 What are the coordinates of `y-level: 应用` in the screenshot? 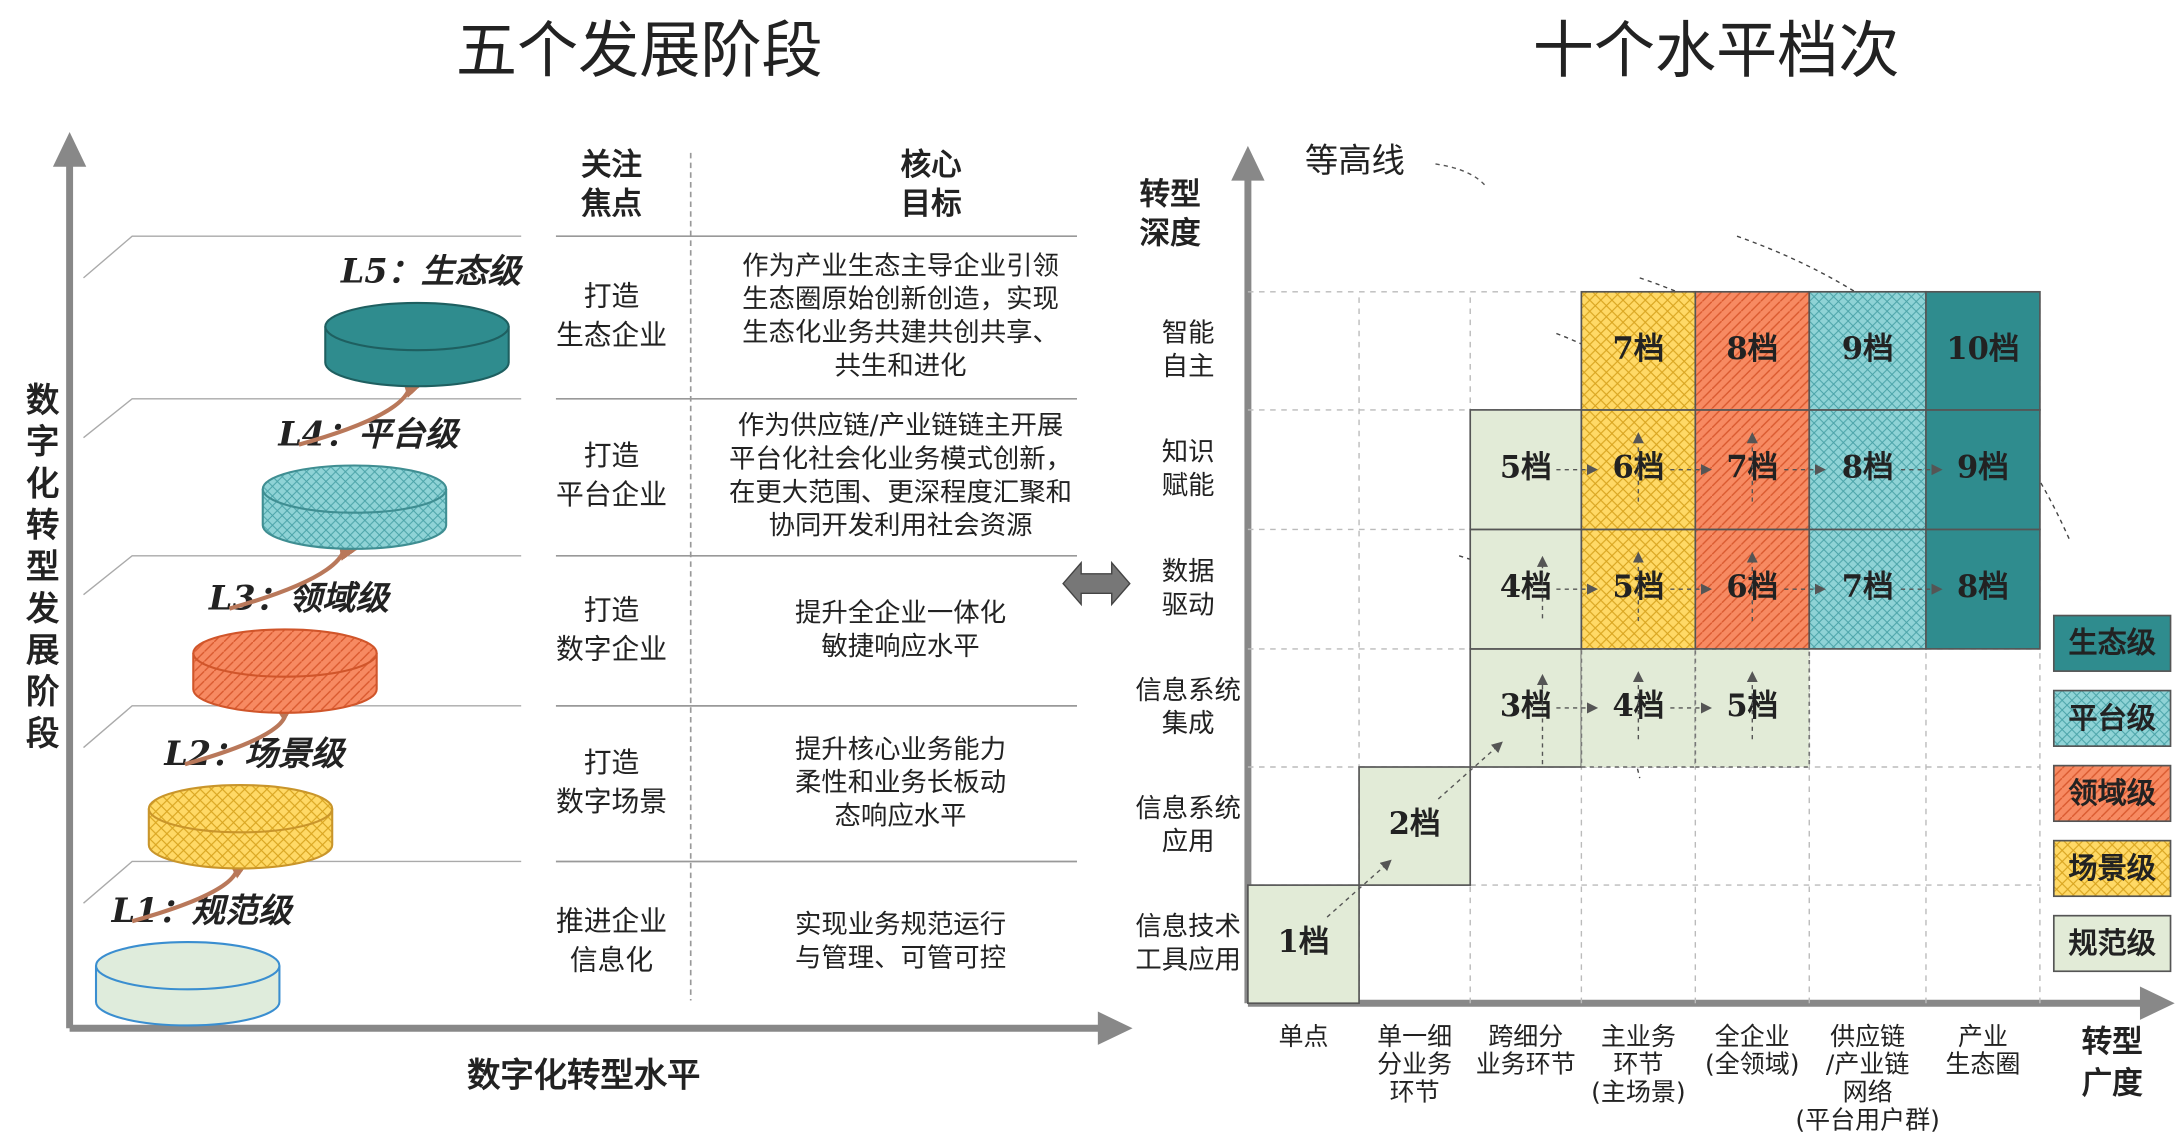 It's located at (1188, 841).